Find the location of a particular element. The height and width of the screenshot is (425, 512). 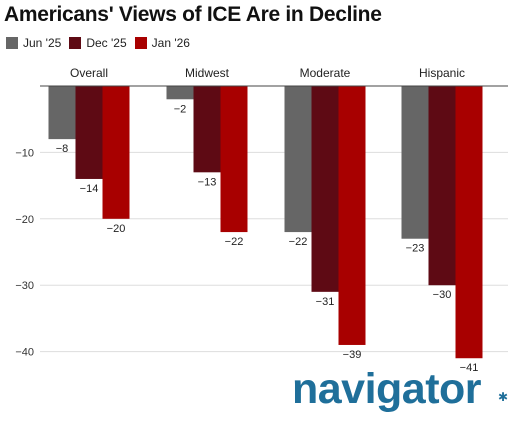

data-label: −14 is located at coordinates (89, 189).